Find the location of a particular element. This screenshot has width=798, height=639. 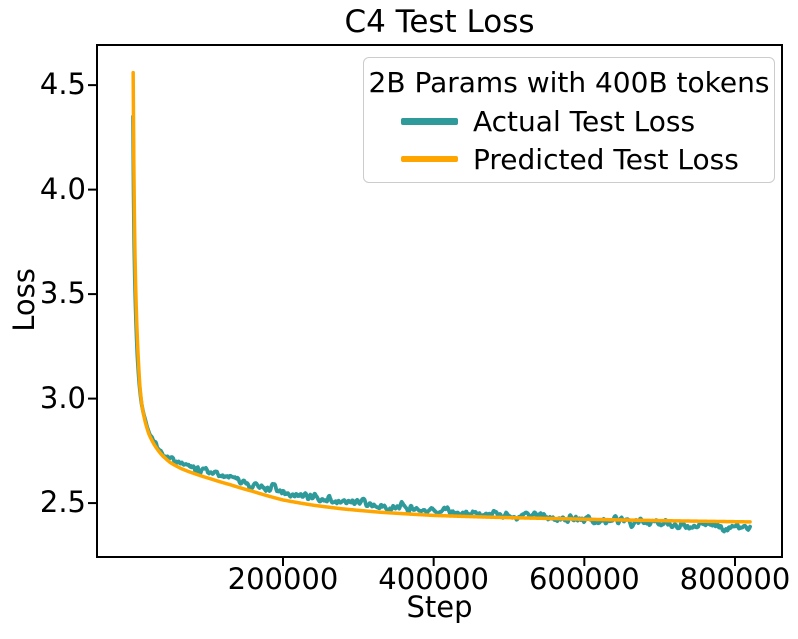

x-tick-label: 800000 is located at coordinates (735, 579).